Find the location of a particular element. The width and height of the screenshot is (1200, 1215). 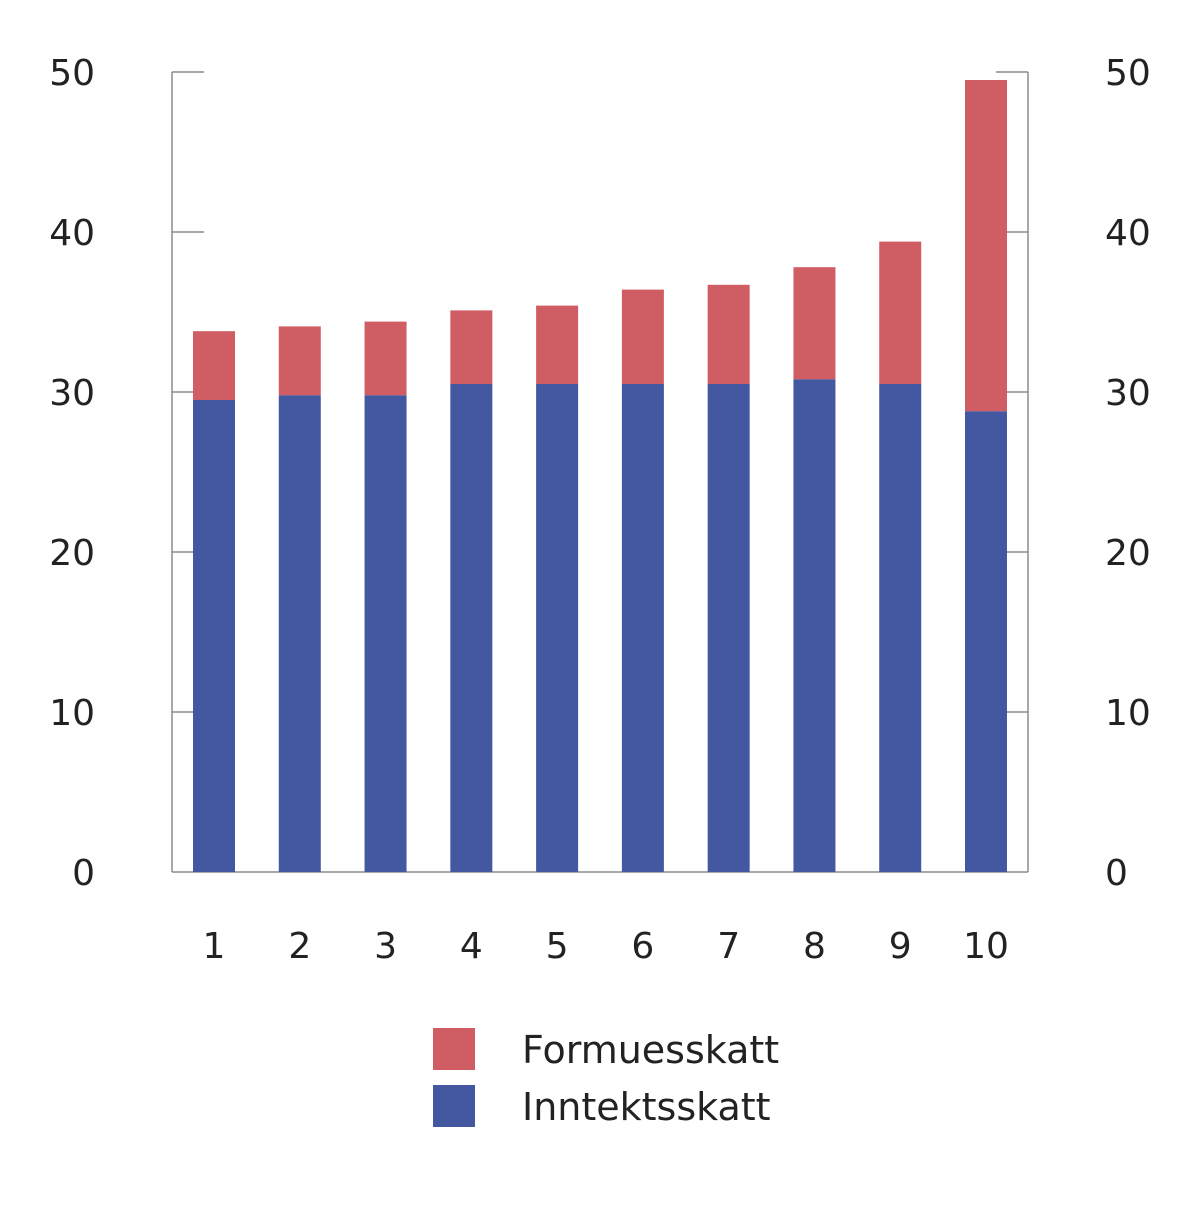

right-tick-group: 0 10 20 30 40 50 is located at coordinates (1073, 473).